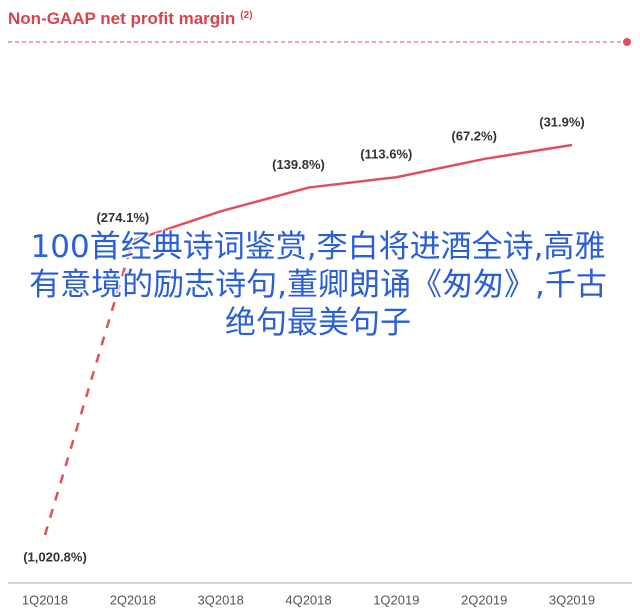  What do you see at coordinates (221, 599) in the screenshot?
I see `x-tick-label: 3Q2018` at bounding box center [221, 599].